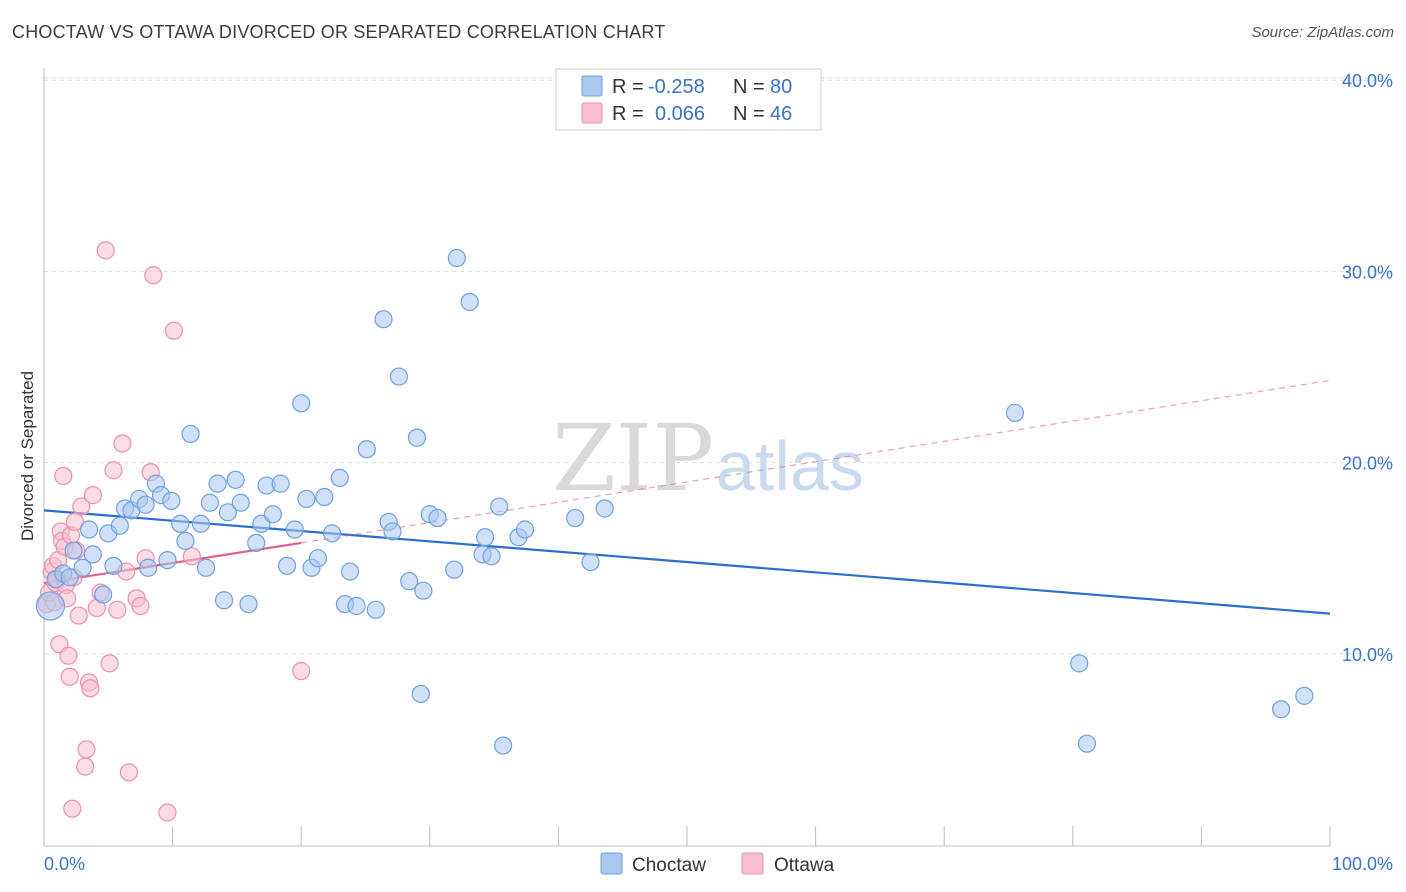 The width and height of the screenshot is (1406, 892). What do you see at coordinates (611, 863) in the screenshot?
I see `bottom-legend-swatch-choctaw` at bounding box center [611, 863].